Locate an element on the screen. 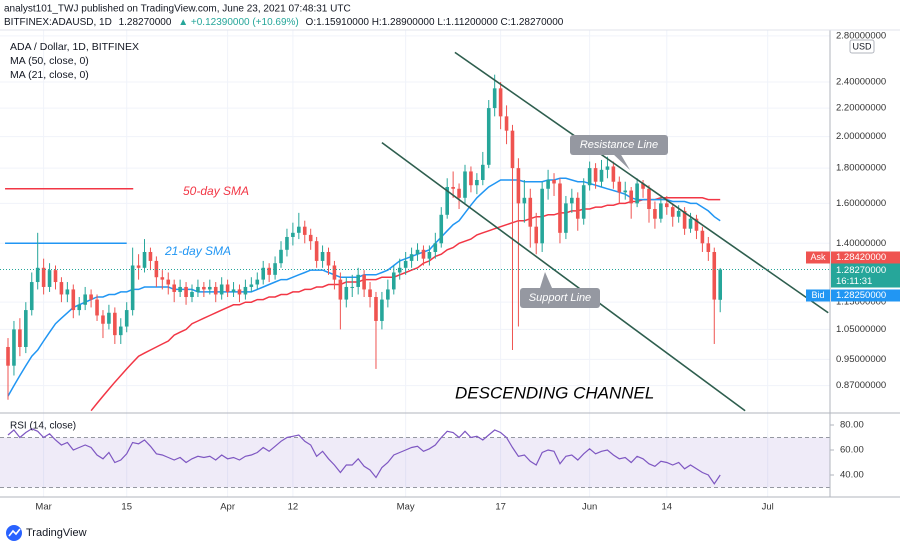  bid-label-box is located at coordinates (818, 295).